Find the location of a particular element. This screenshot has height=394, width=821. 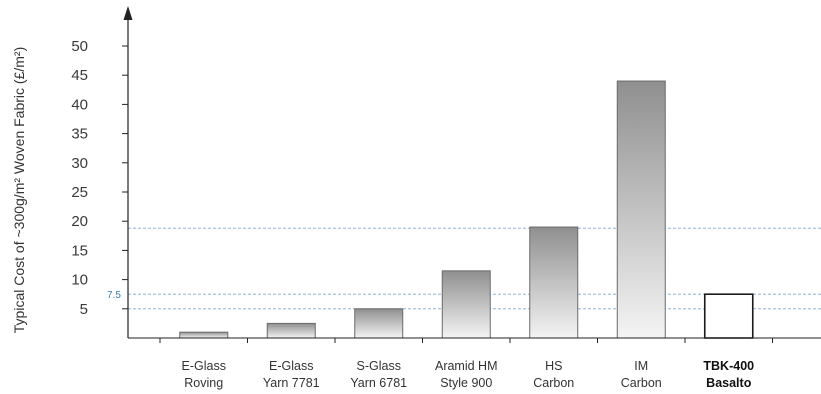

x-tick-label: Roving is located at coordinates (203, 383).